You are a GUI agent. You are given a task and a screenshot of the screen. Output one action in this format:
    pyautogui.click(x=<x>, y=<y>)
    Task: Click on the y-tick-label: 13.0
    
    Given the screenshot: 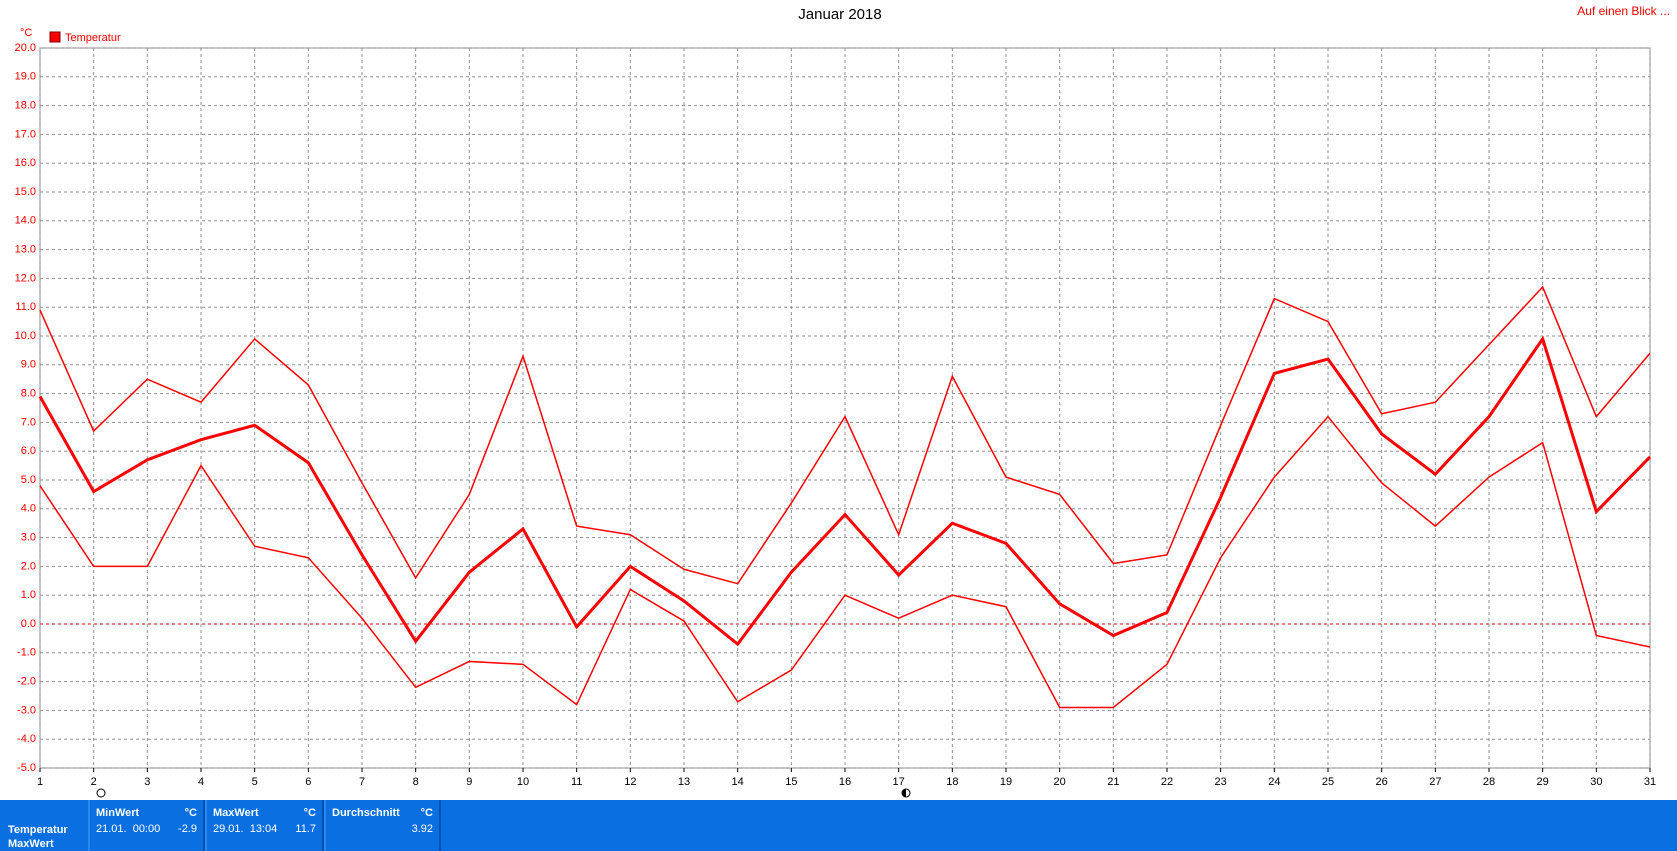 What is the action you would take?
    pyautogui.click(x=25, y=250)
    